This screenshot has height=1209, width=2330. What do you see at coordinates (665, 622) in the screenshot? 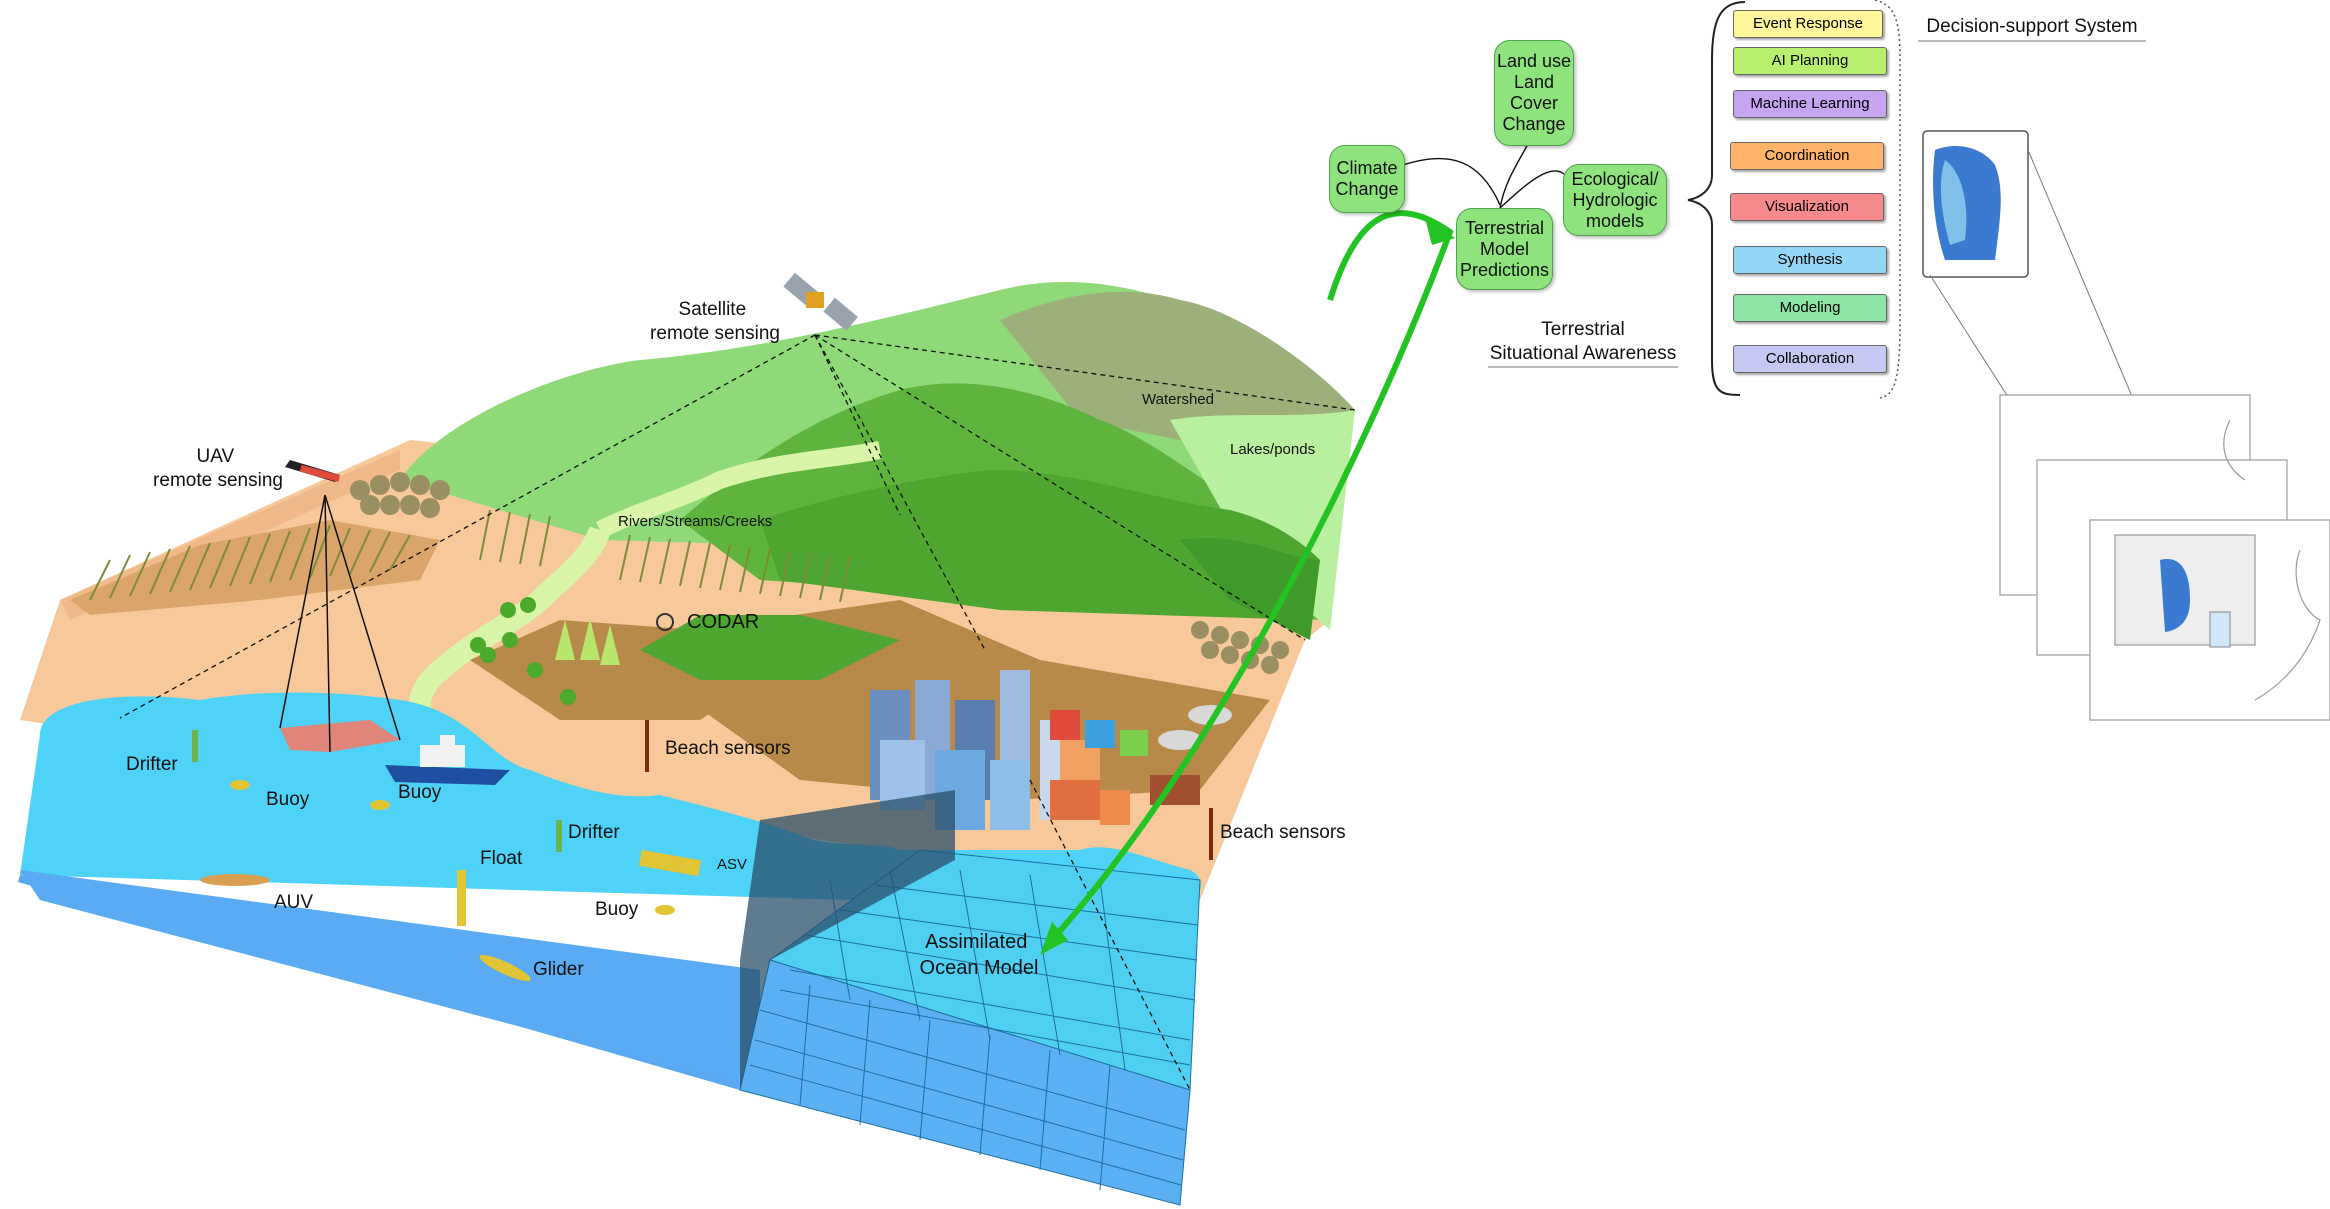
I see `codar-icon` at bounding box center [665, 622].